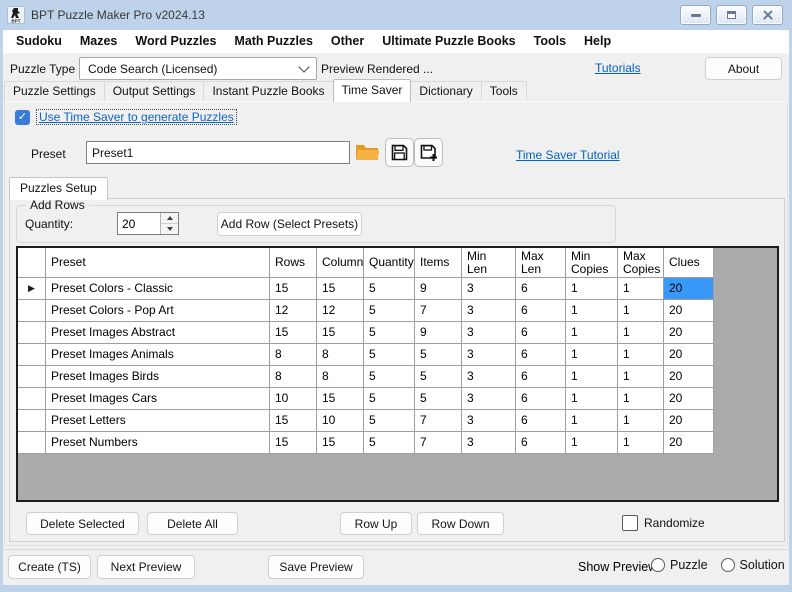  What do you see at coordinates (293, 263) in the screenshot?
I see `column-header-rows: Rows` at bounding box center [293, 263].